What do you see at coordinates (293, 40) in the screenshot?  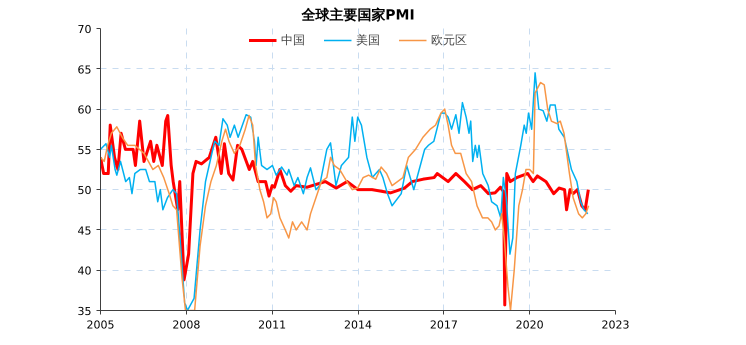 I see `legend-label: 中国` at bounding box center [293, 40].